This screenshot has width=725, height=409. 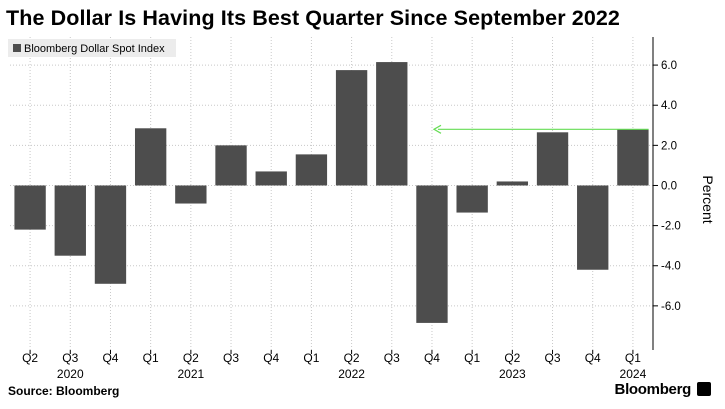 What do you see at coordinates (17, 48) in the screenshot?
I see `legend-swatch` at bounding box center [17, 48].